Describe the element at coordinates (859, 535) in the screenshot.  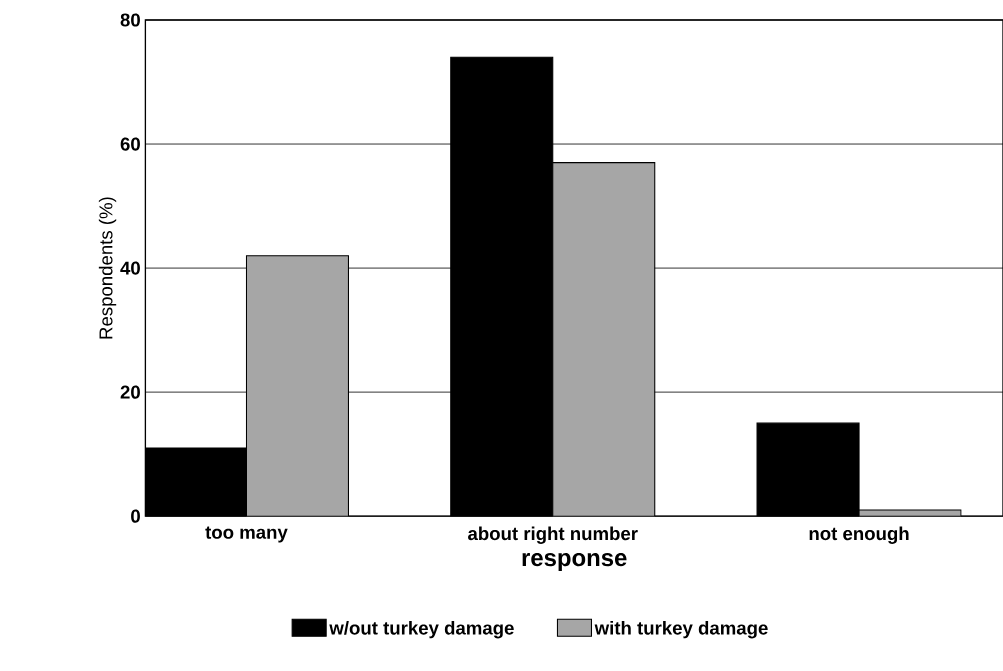
I see `x-tick-label: not enough` at that location.